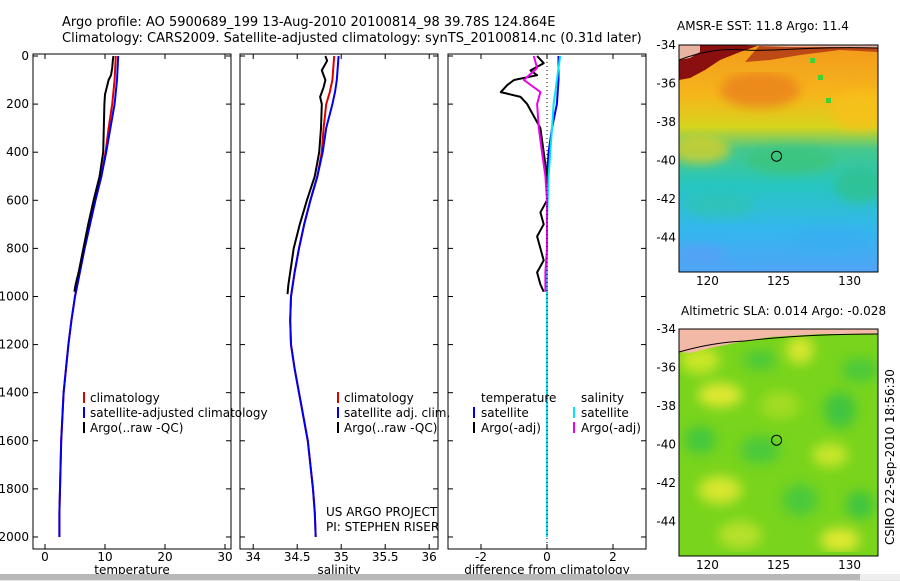  Describe the element at coordinates (382, 527) in the screenshot. I see `pi-label: PI: STEPHEN RISER` at that location.